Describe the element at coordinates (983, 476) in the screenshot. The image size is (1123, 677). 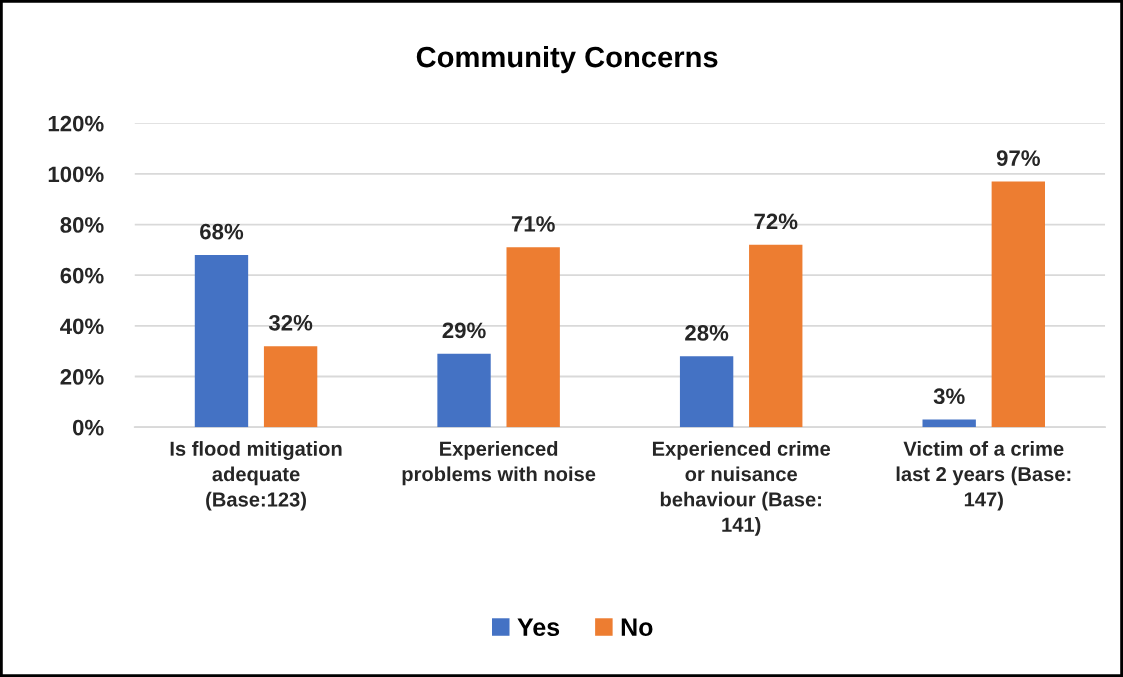
I see `x-tick-label: Victim of a crime last 2 years (Base: 147)` at that location.